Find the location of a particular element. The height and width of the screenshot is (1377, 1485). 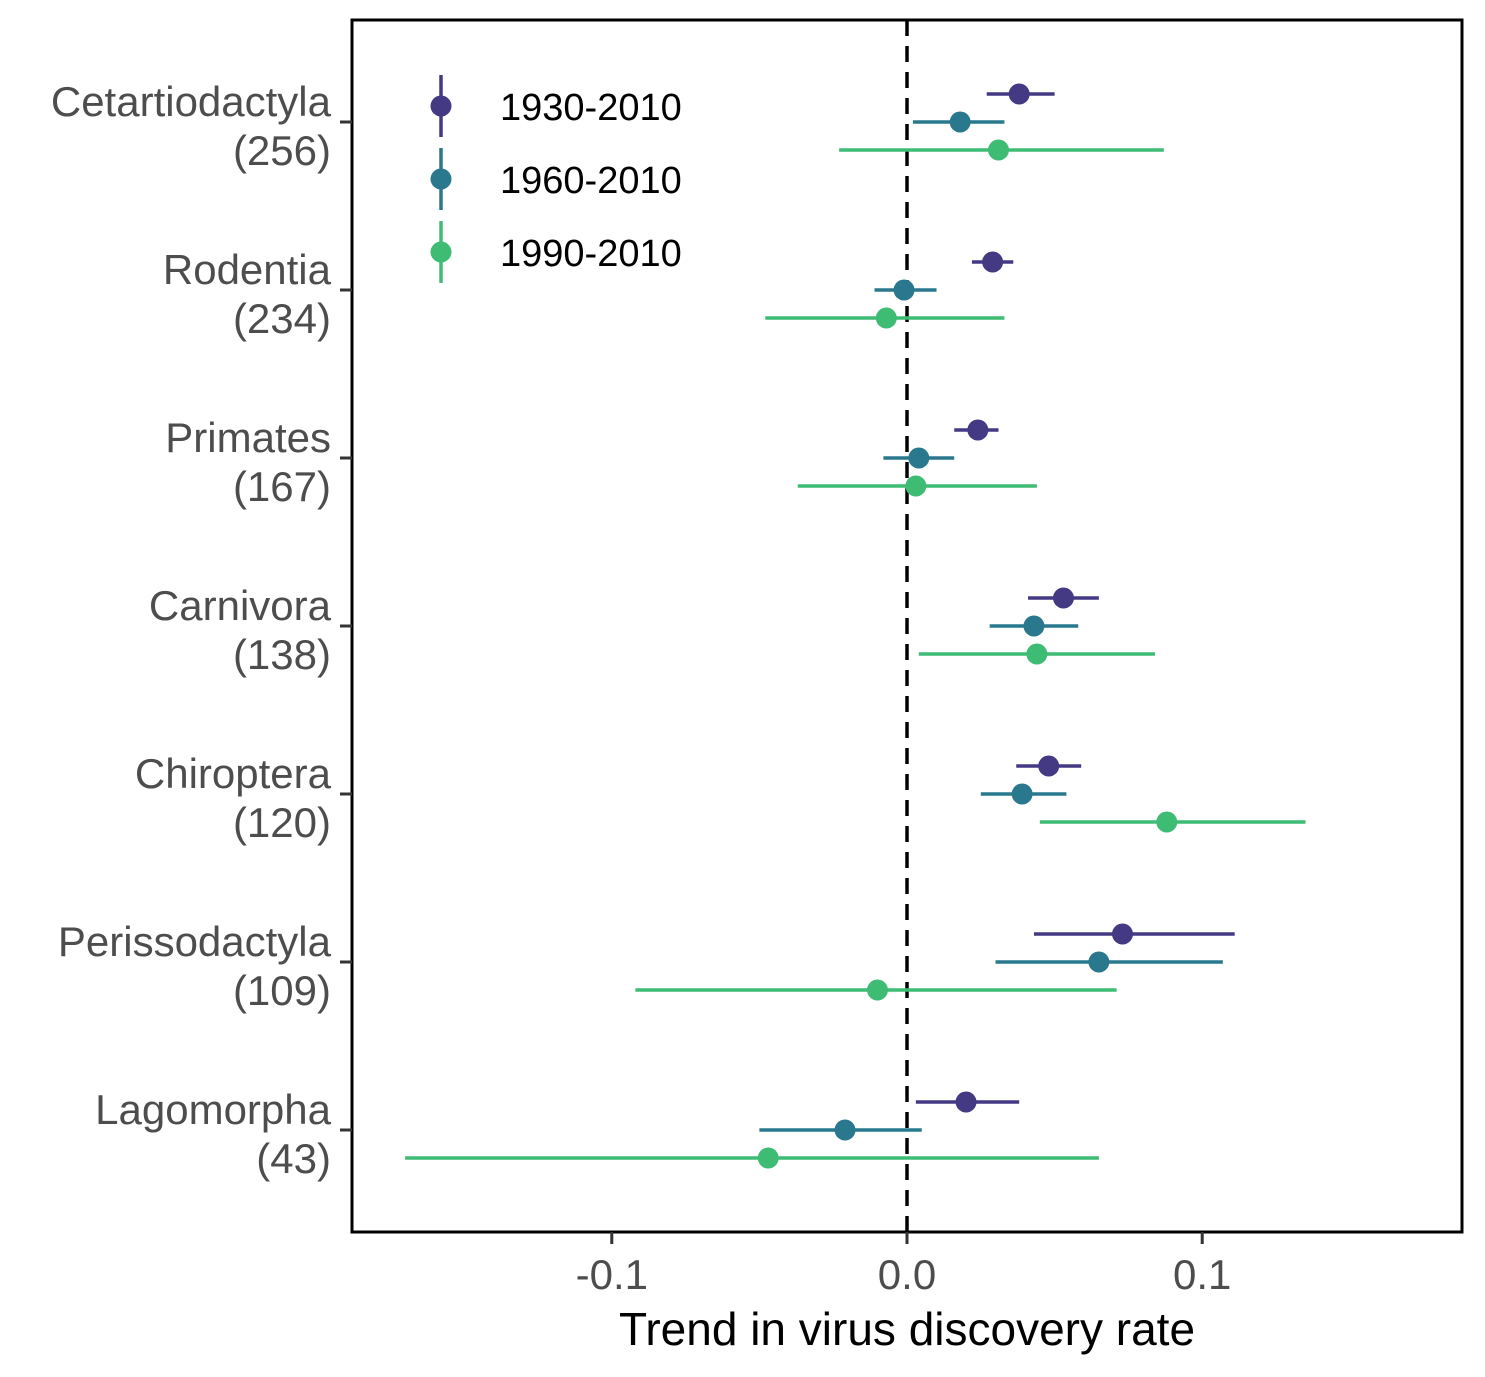

y-tick-count-cetartiodactyla: (256) is located at coordinates (282, 150).